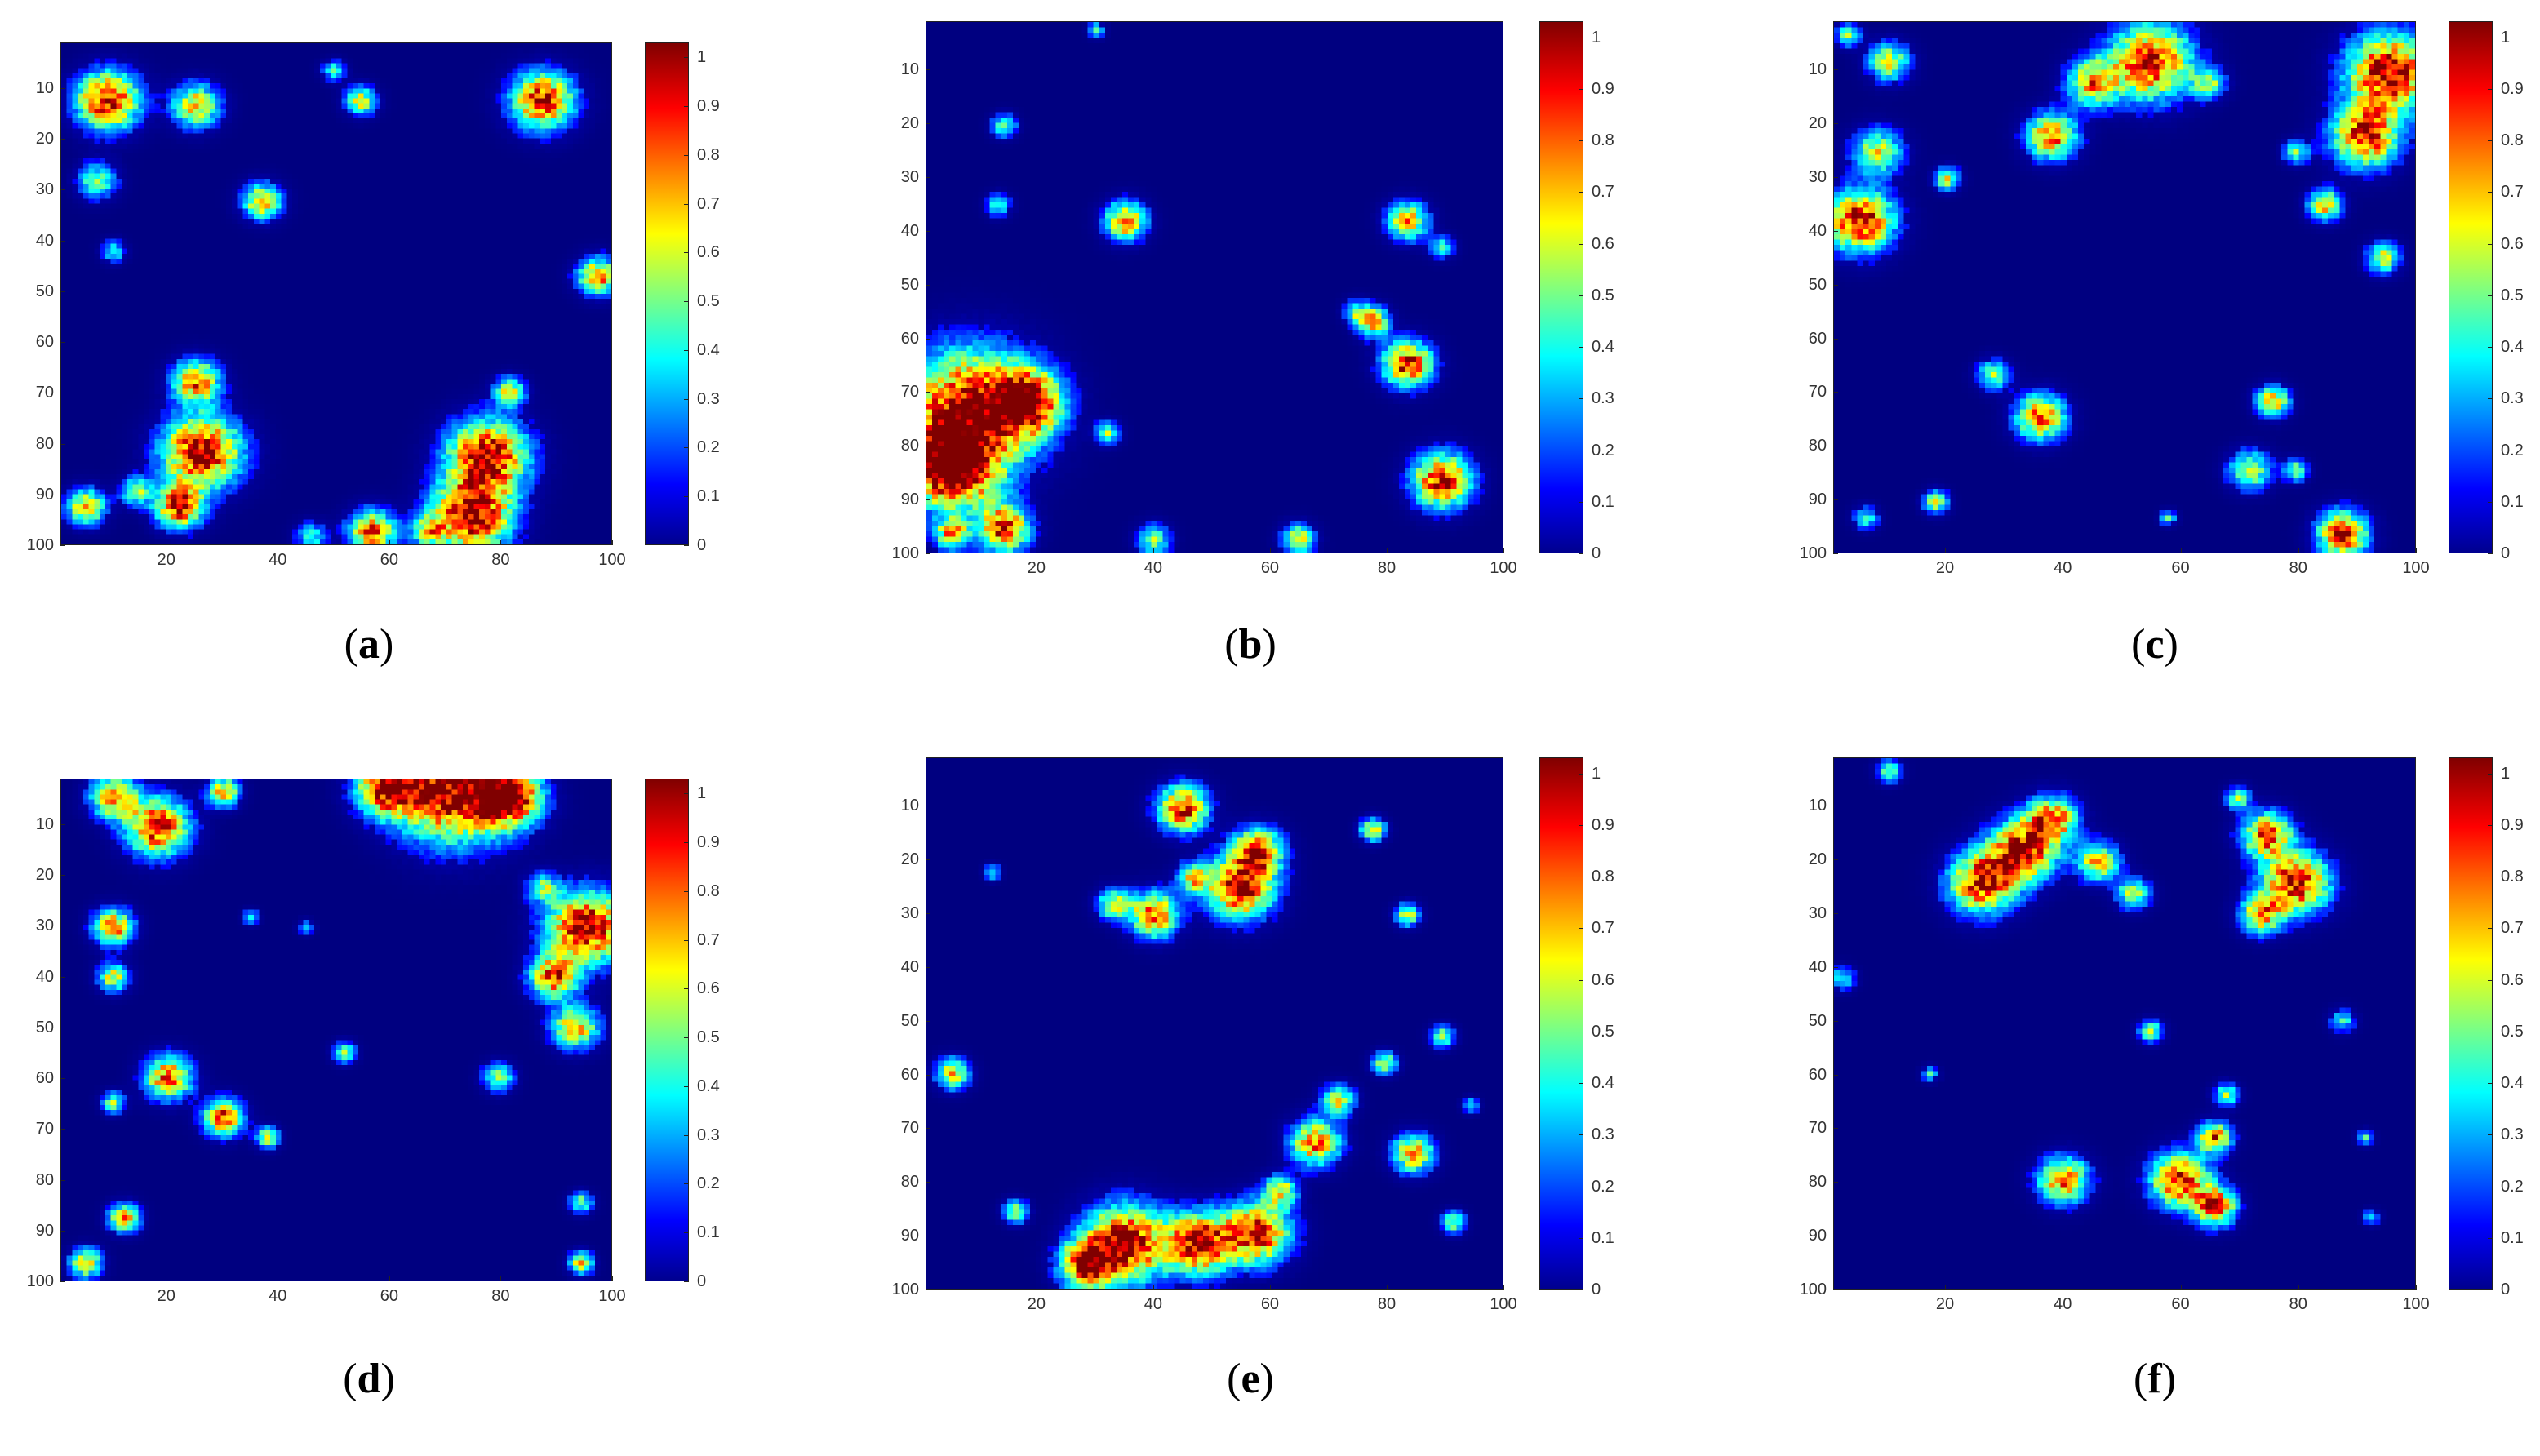 The width and height of the screenshot is (2540, 1456). What do you see at coordinates (2180, 568) in the screenshot?
I see `x-tick-label-c-2: 60` at bounding box center [2180, 568].